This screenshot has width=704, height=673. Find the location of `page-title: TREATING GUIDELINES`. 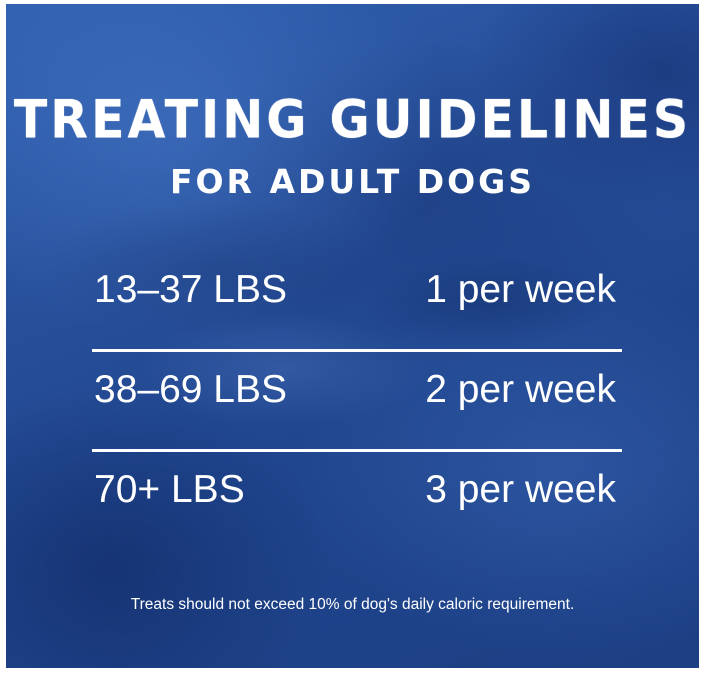

page-title: TREATING GUIDELINES is located at coordinates (352, 119).